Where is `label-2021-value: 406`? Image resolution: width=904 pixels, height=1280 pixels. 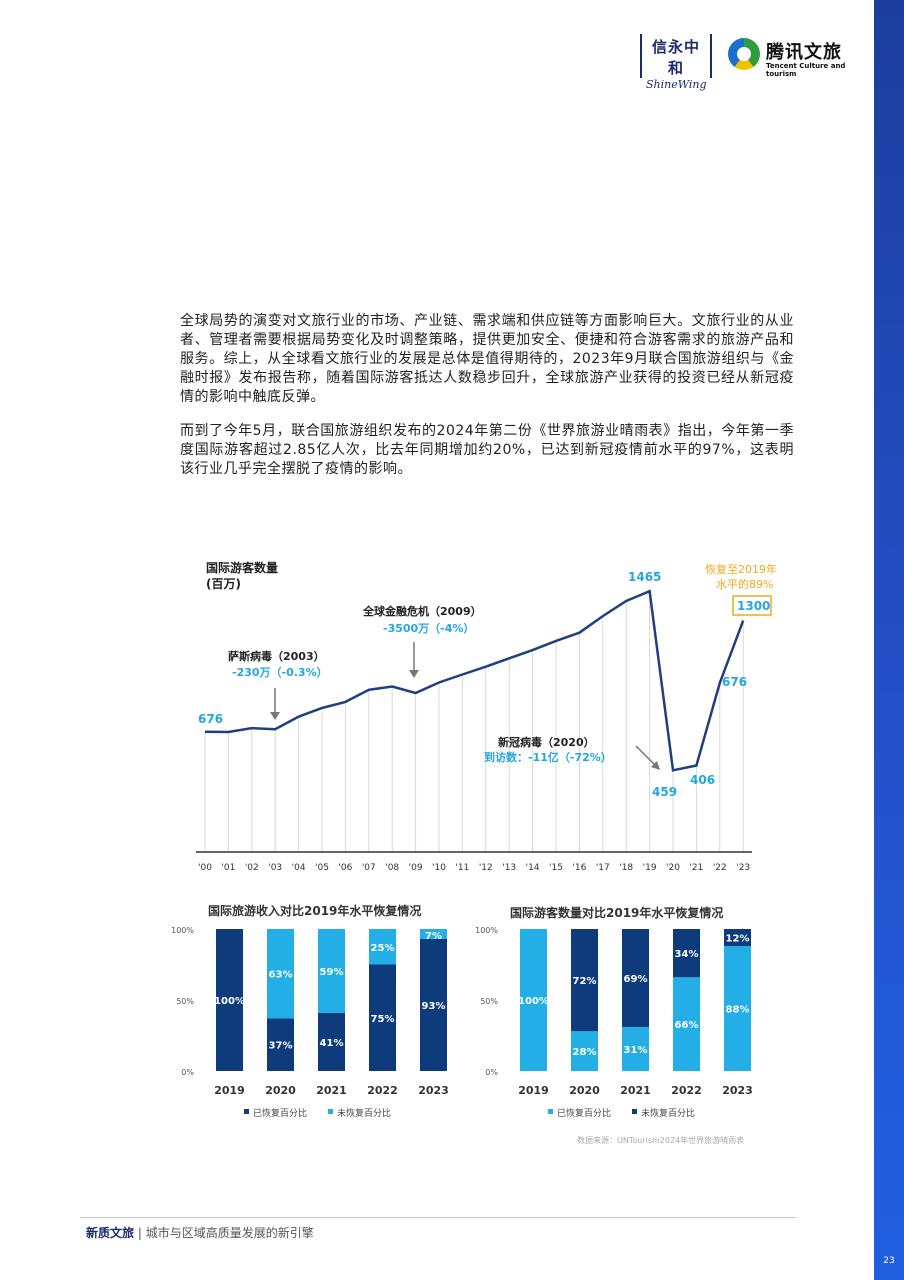 label-2021-value: 406 is located at coordinates (702, 780).